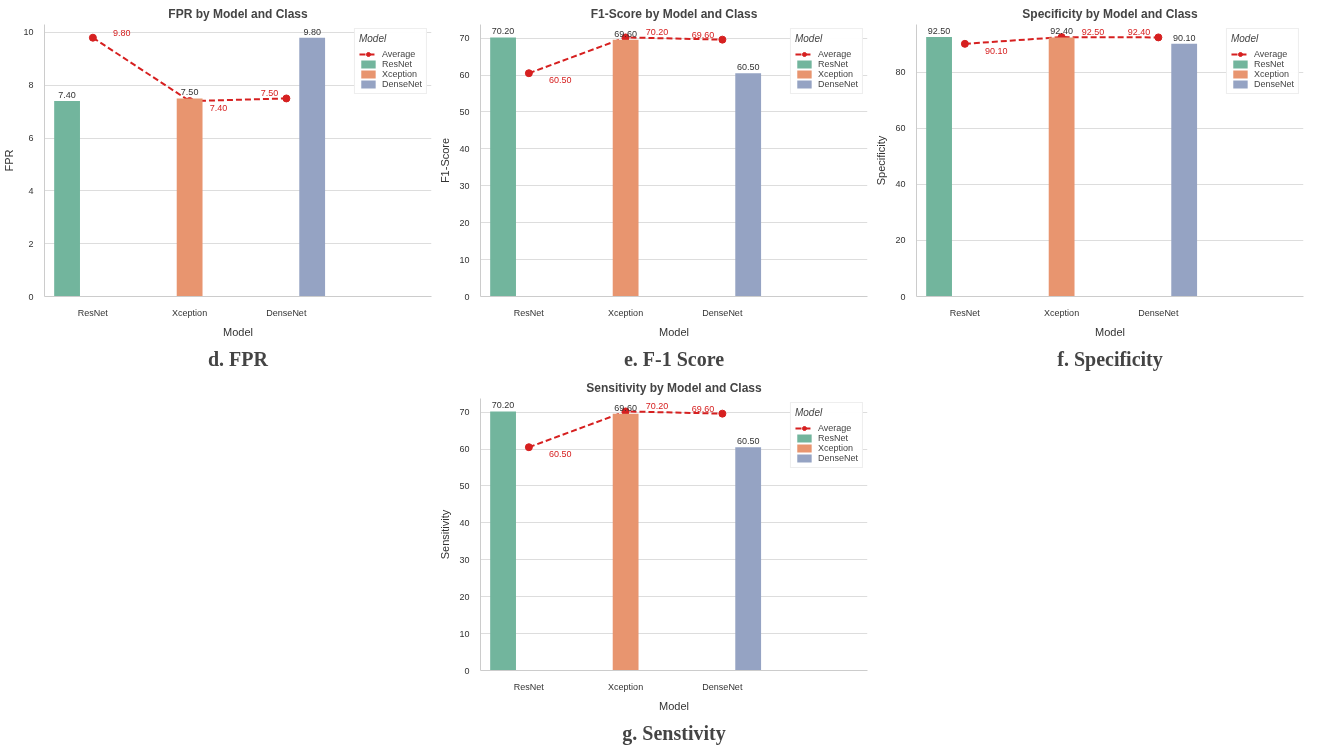 This screenshot has height=756, width=1323. I want to click on chart-title: F1-Score by Model and Class, so click(674, 13).